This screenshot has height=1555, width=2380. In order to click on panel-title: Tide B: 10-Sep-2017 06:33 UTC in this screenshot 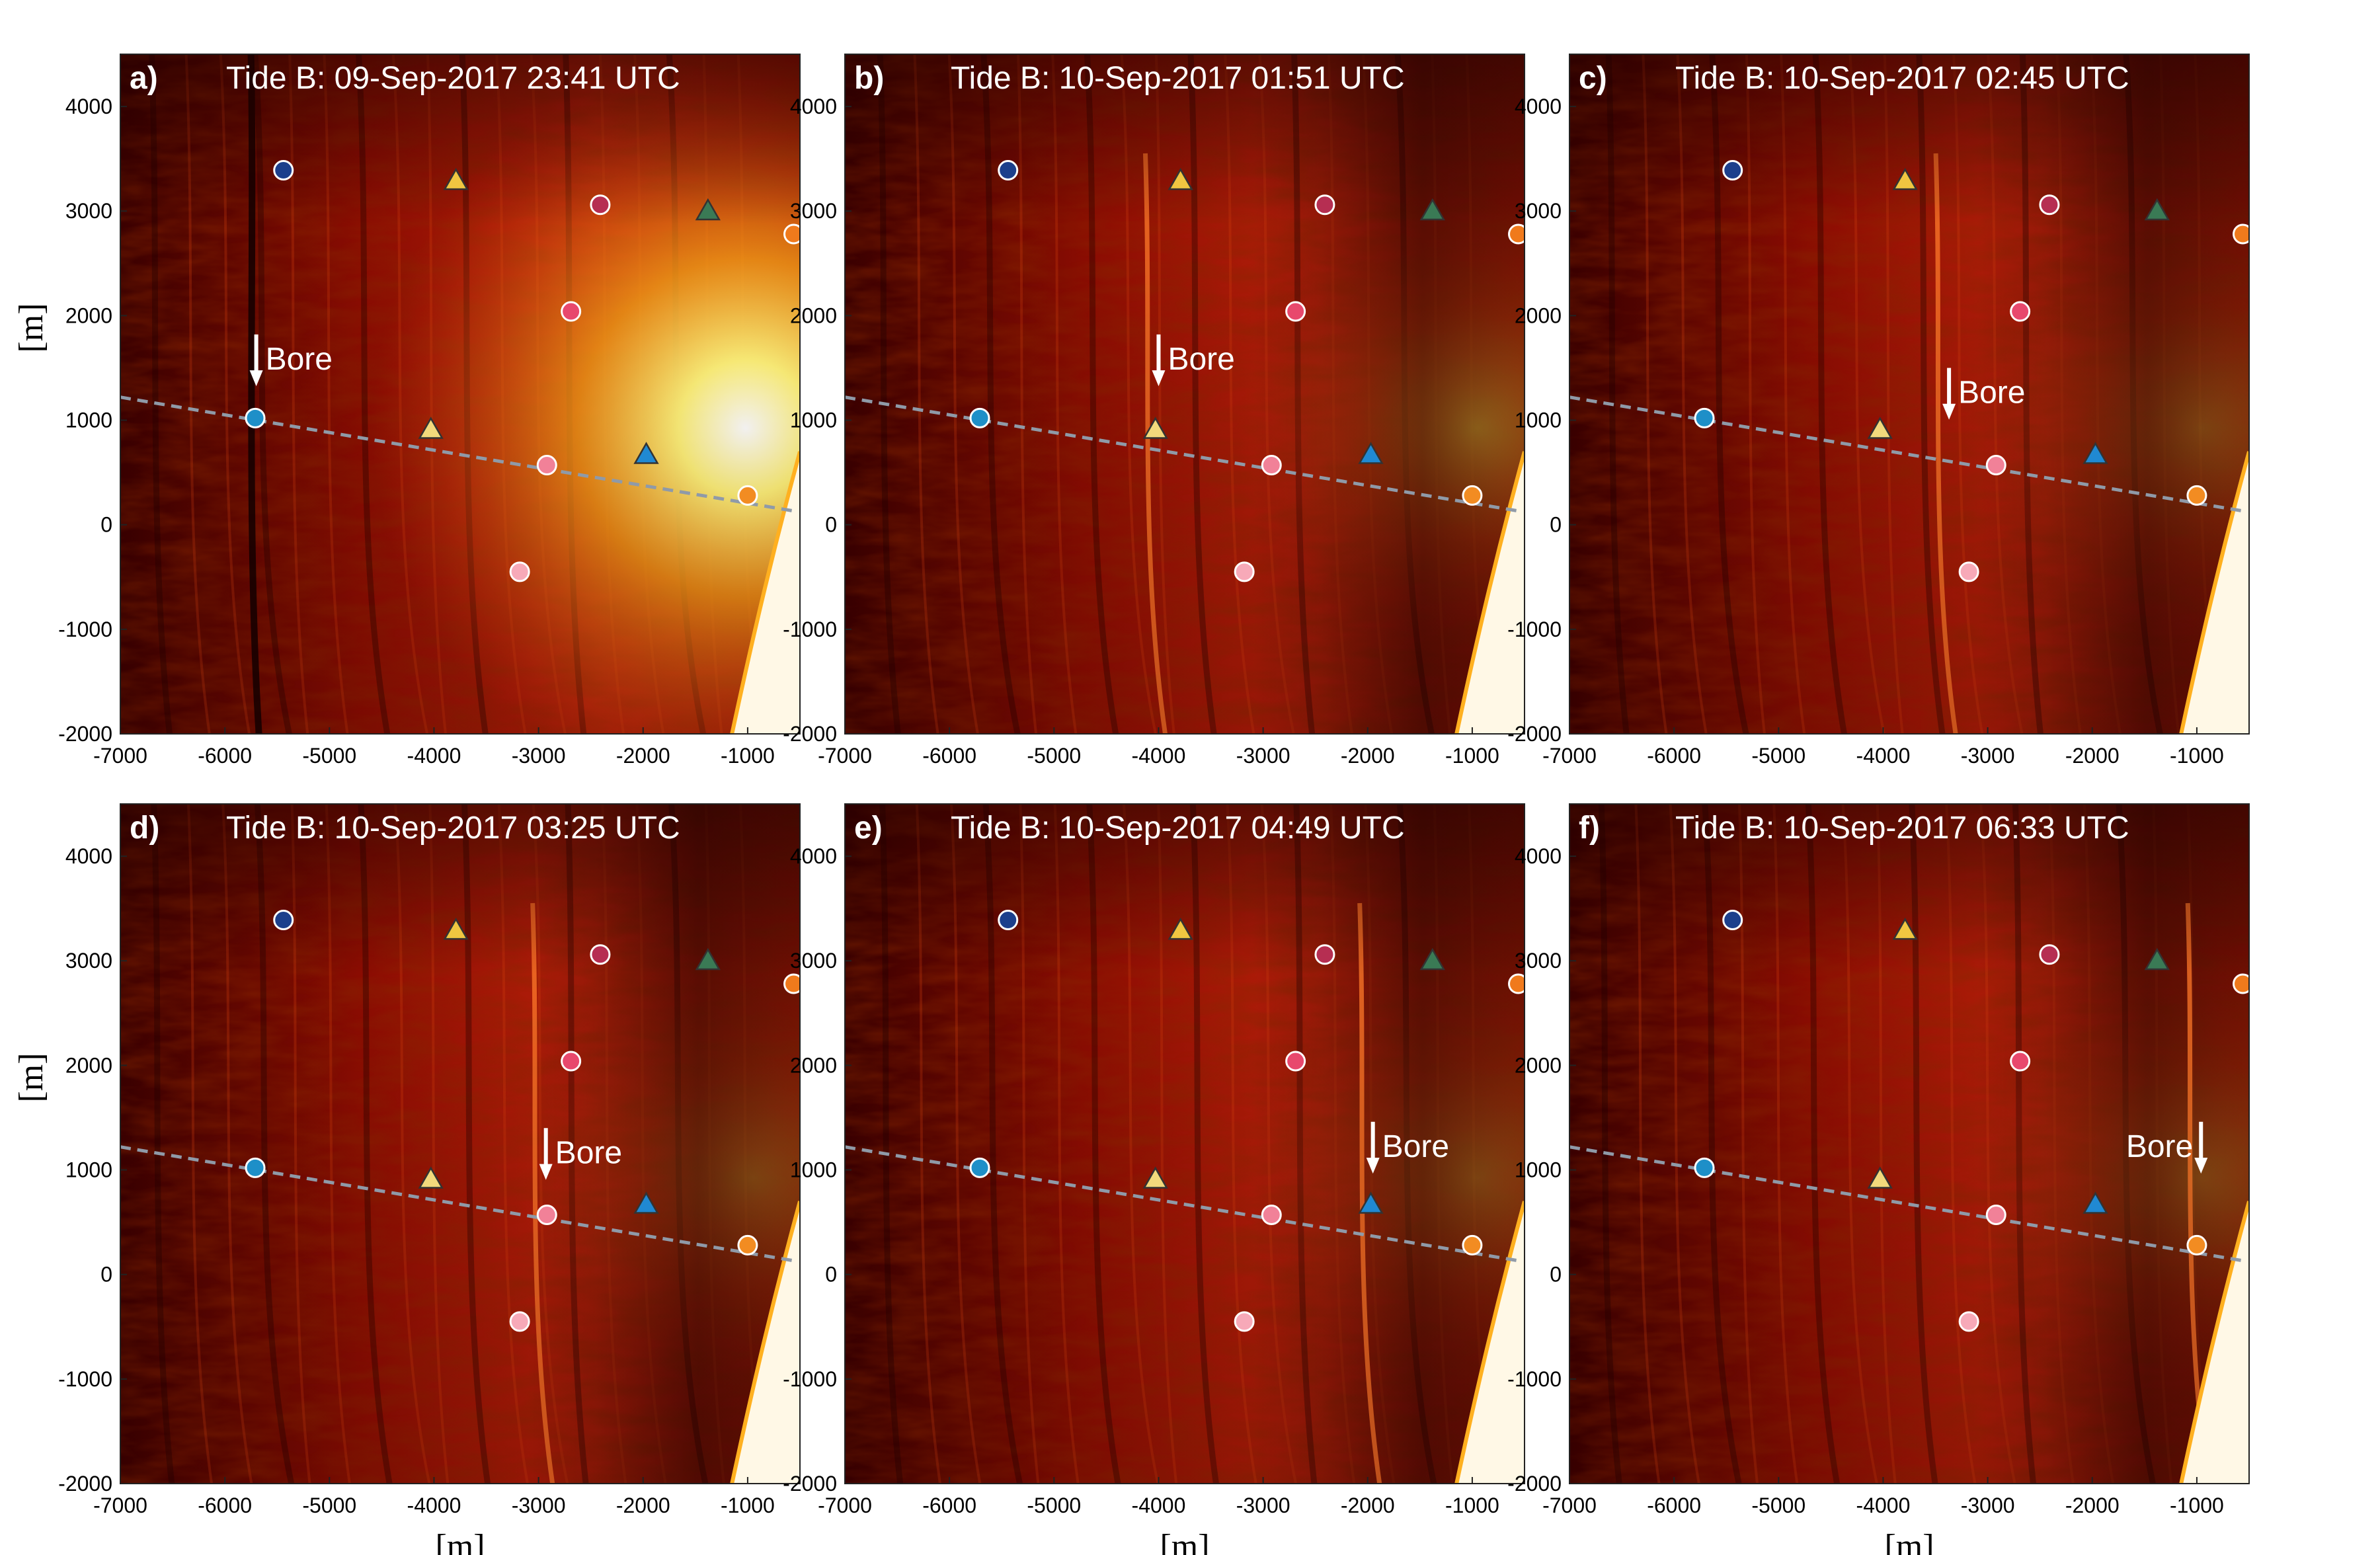, I will do `click(1902, 828)`.